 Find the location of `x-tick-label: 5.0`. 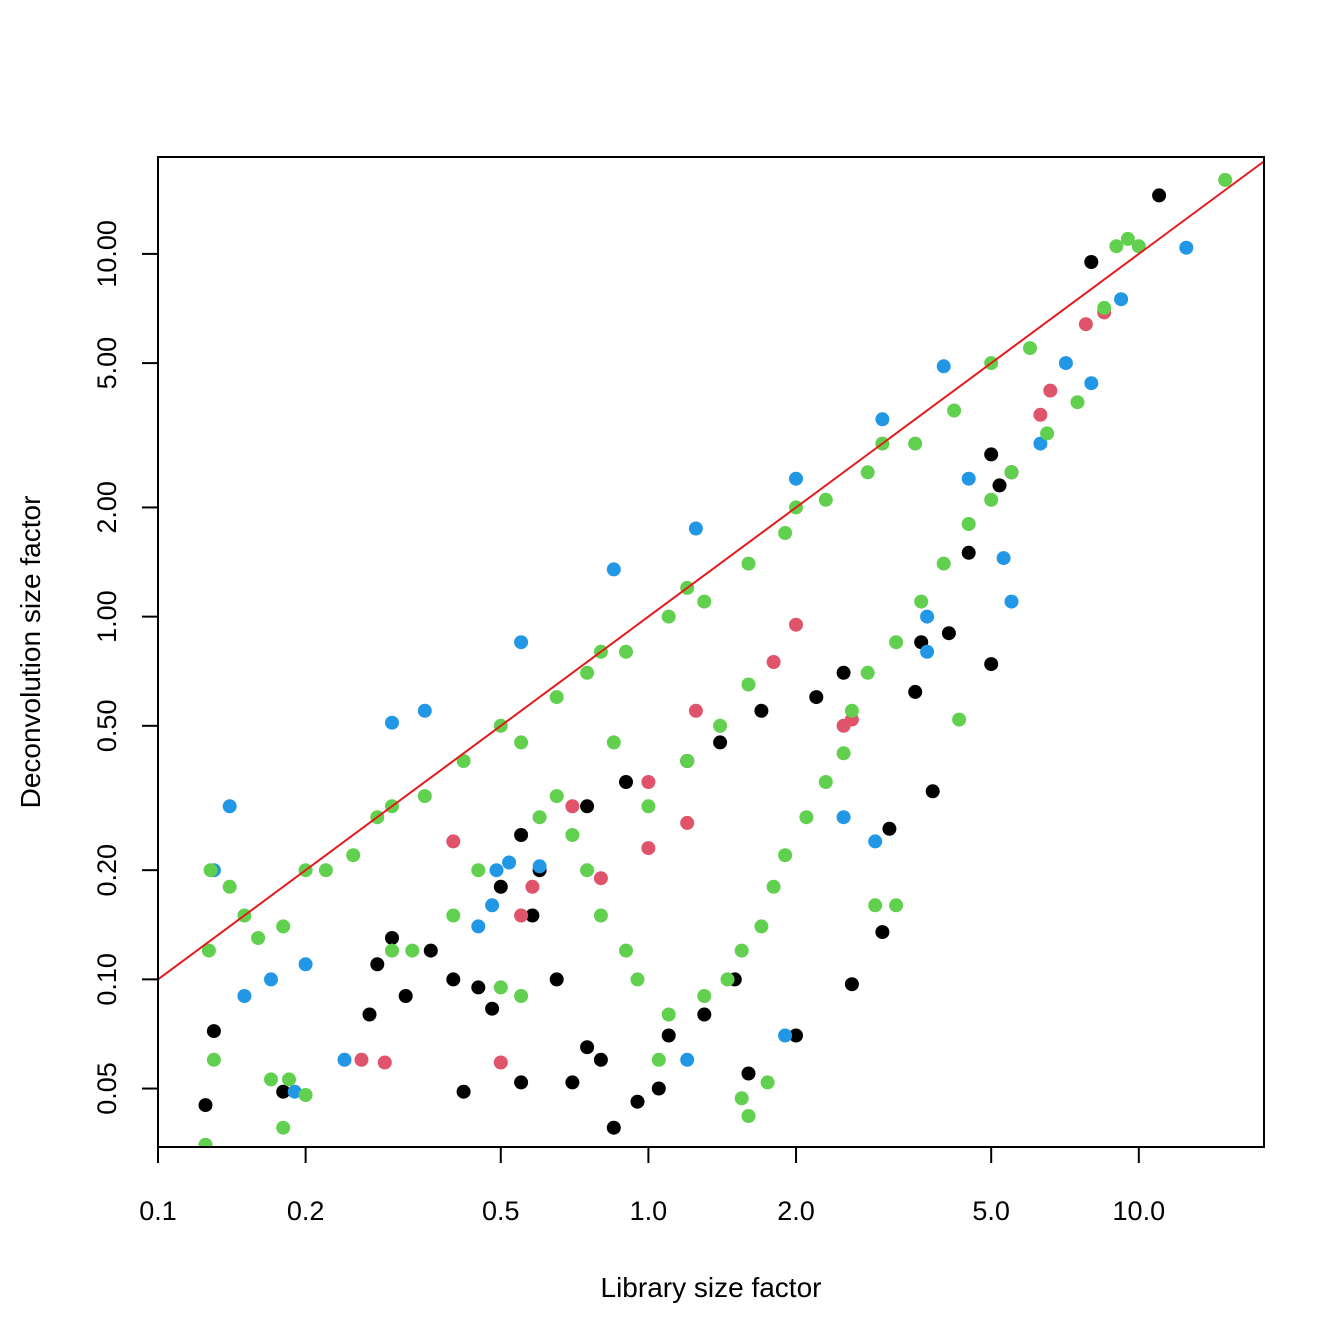

x-tick-label: 5.0 is located at coordinates (991, 1211).